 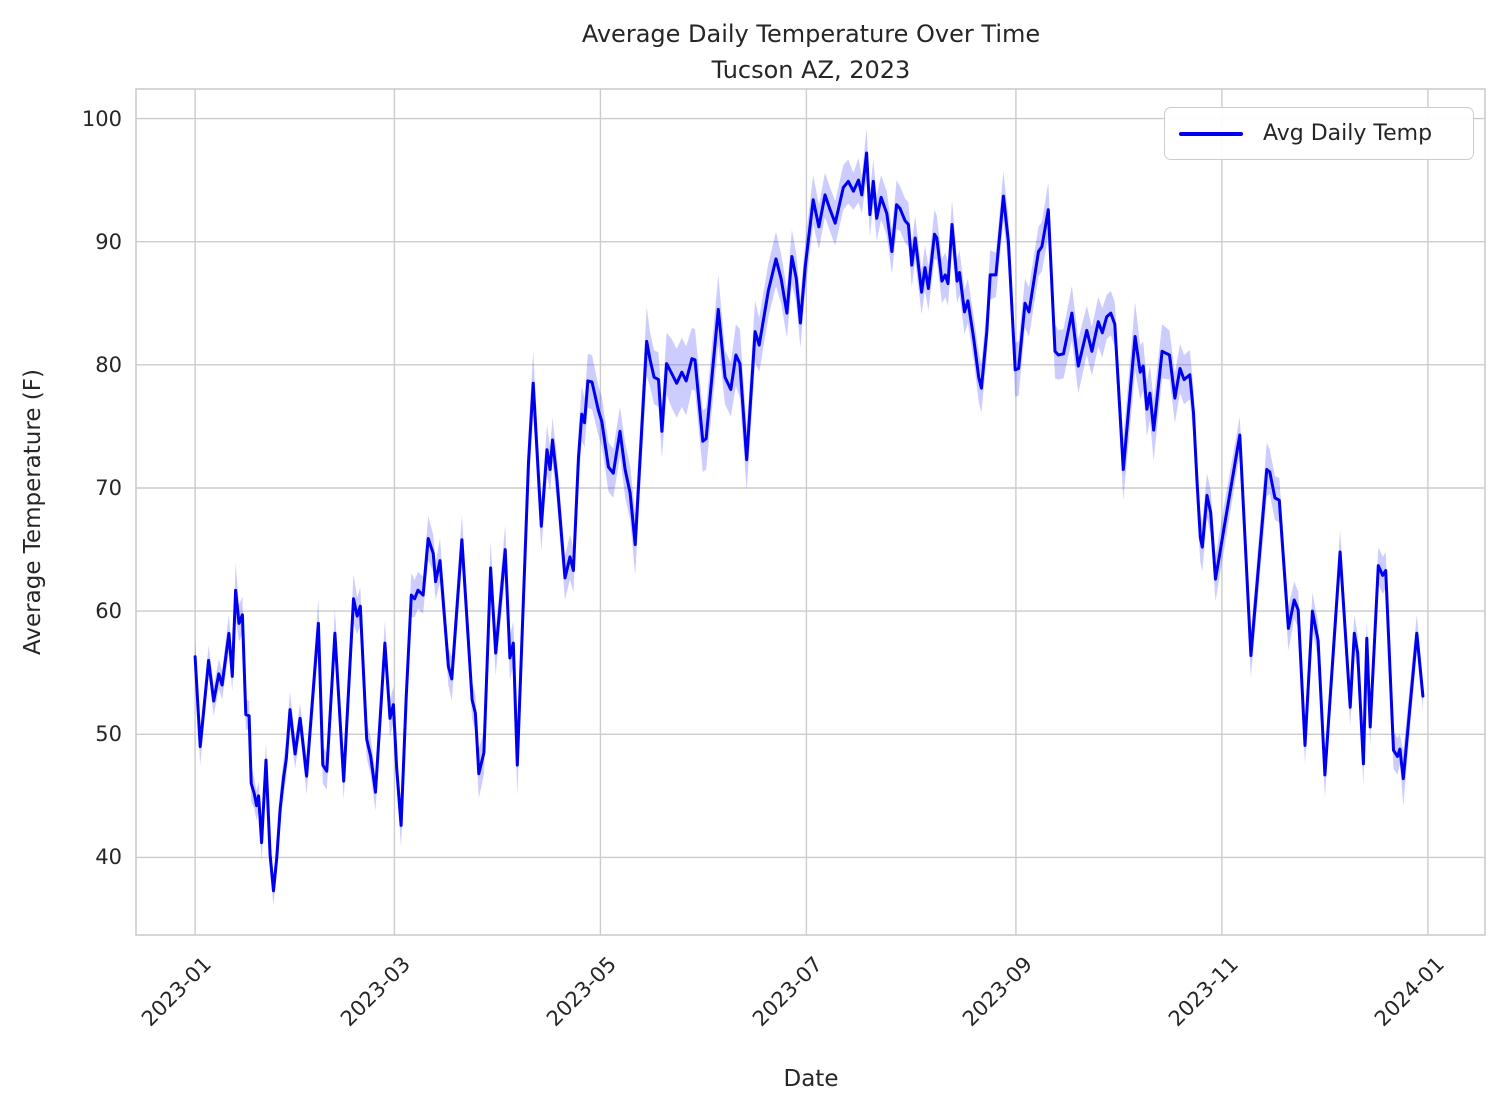 I want to click on y-tick-label: 80, so click(x=108, y=364).